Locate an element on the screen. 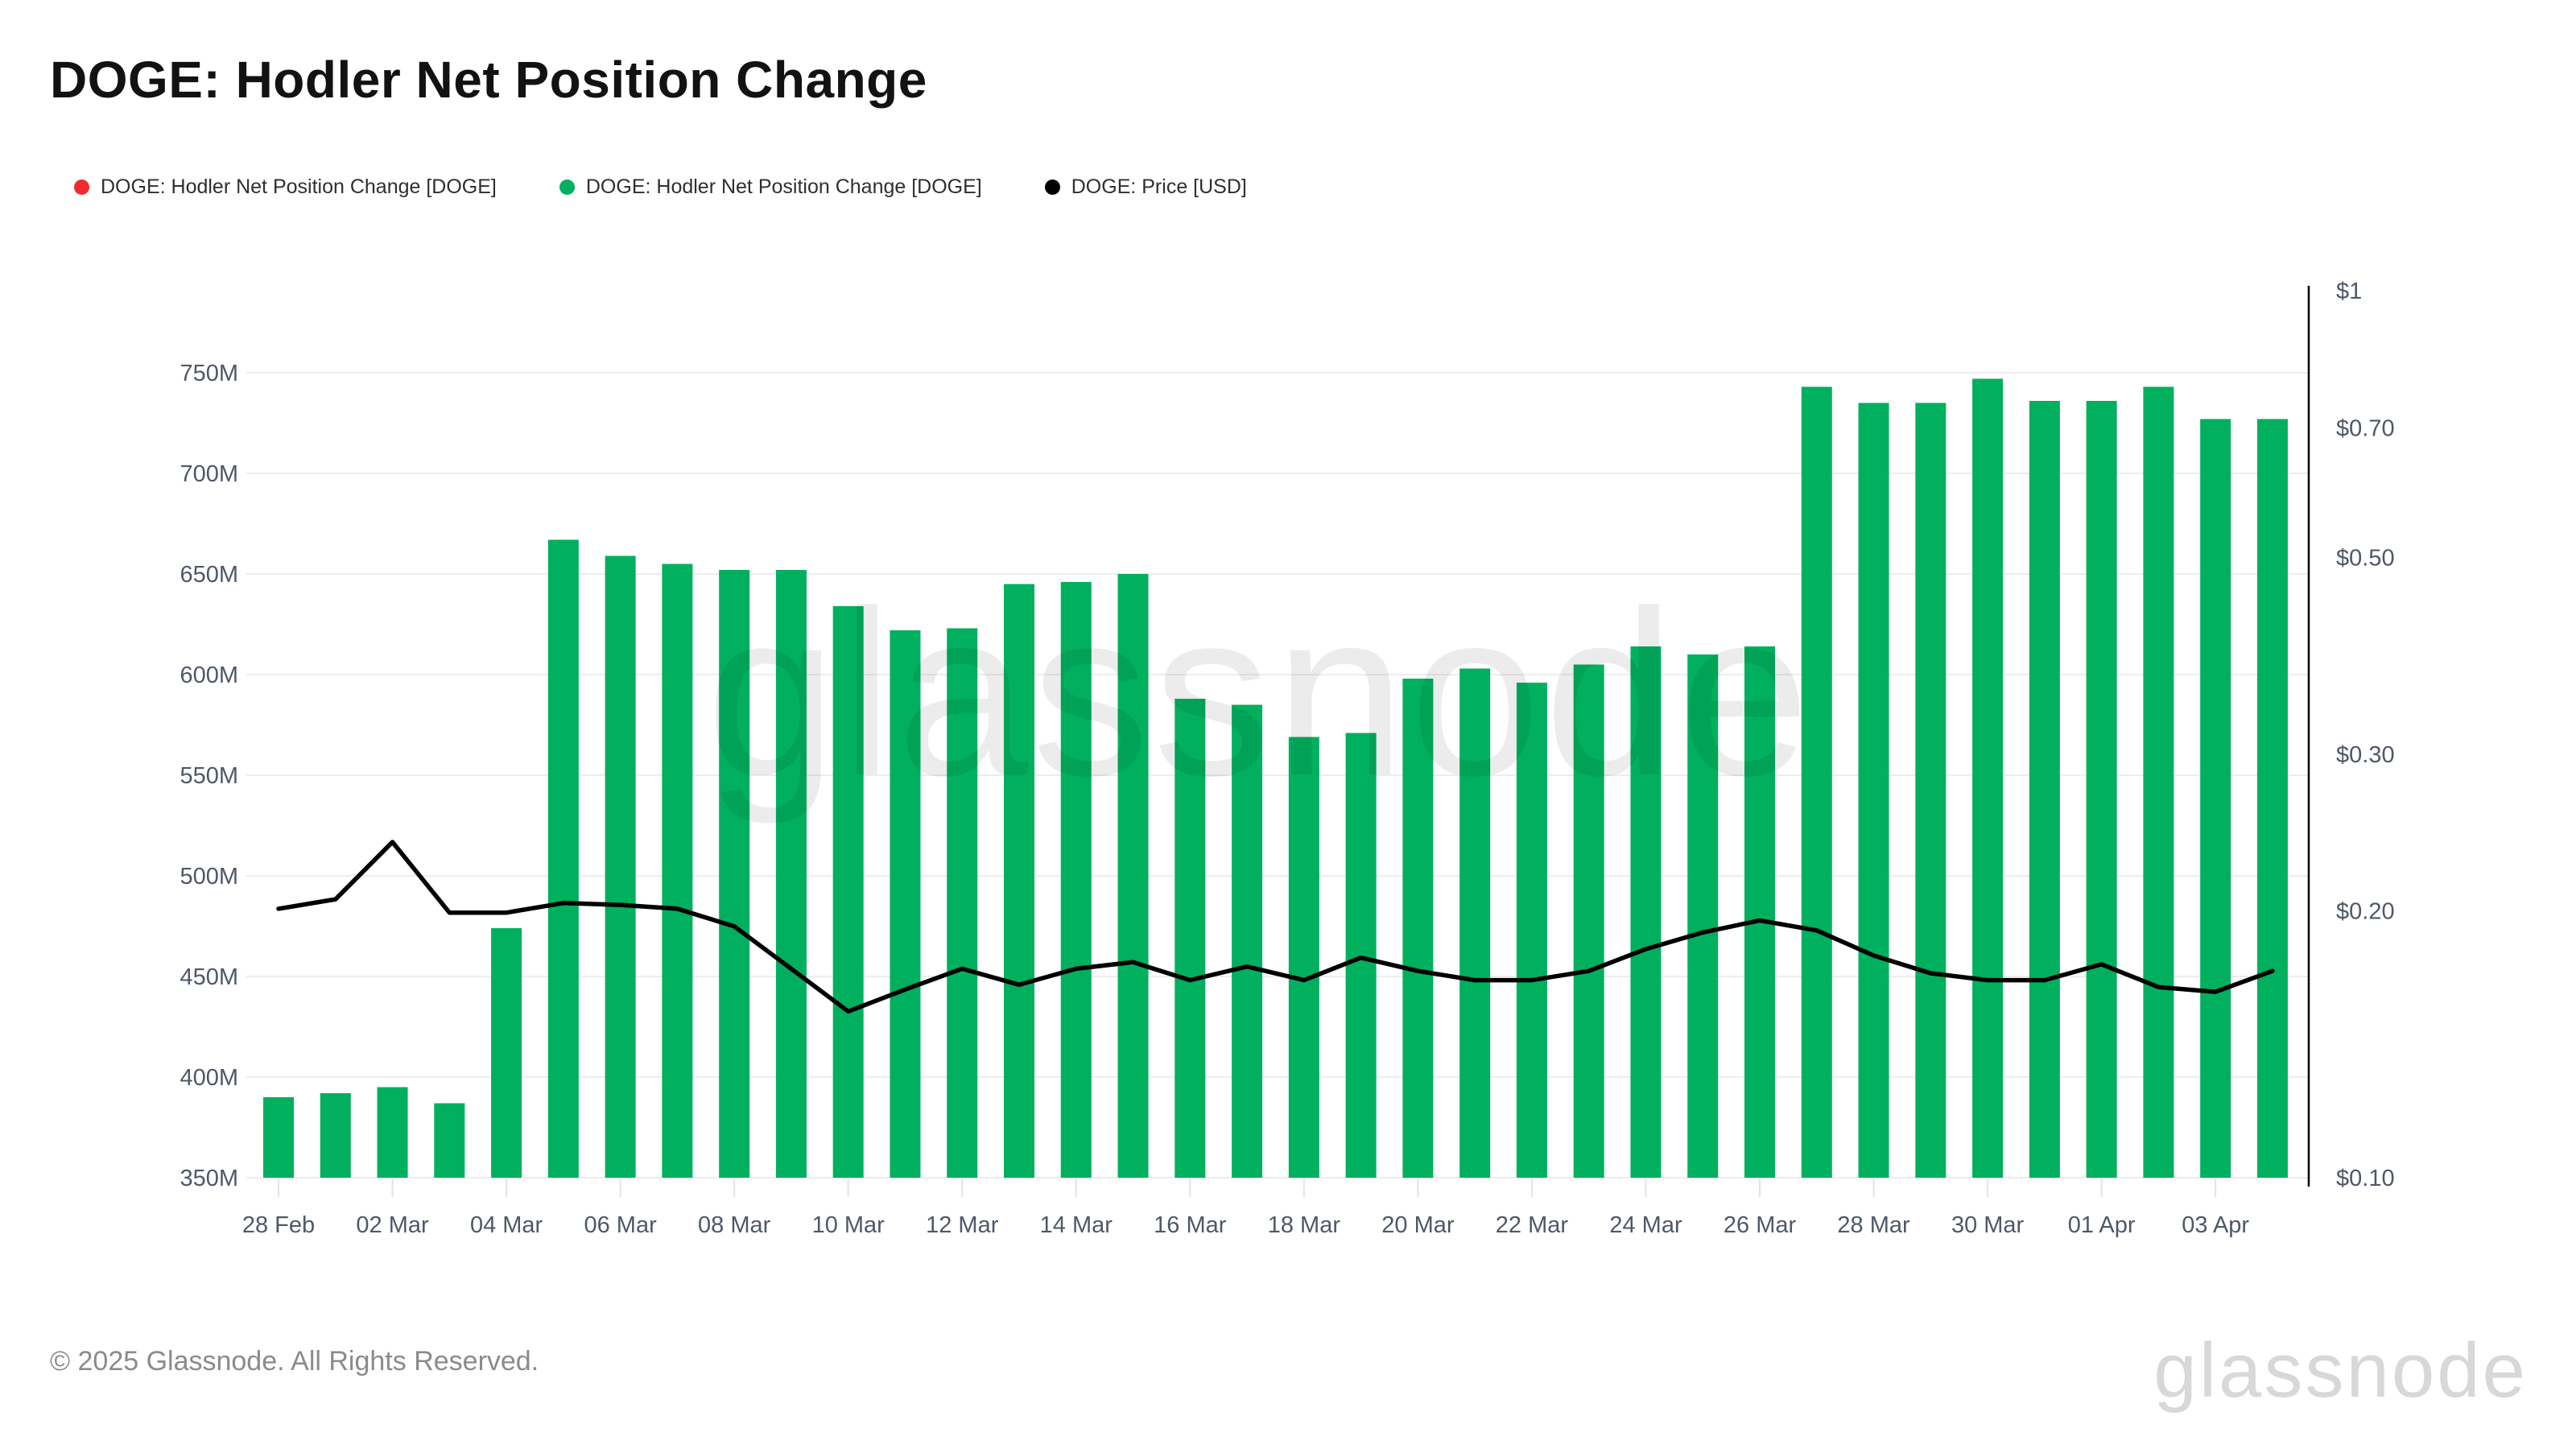 The image size is (2576, 1449). y-axis-tick-label: 500M is located at coordinates (209, 877).